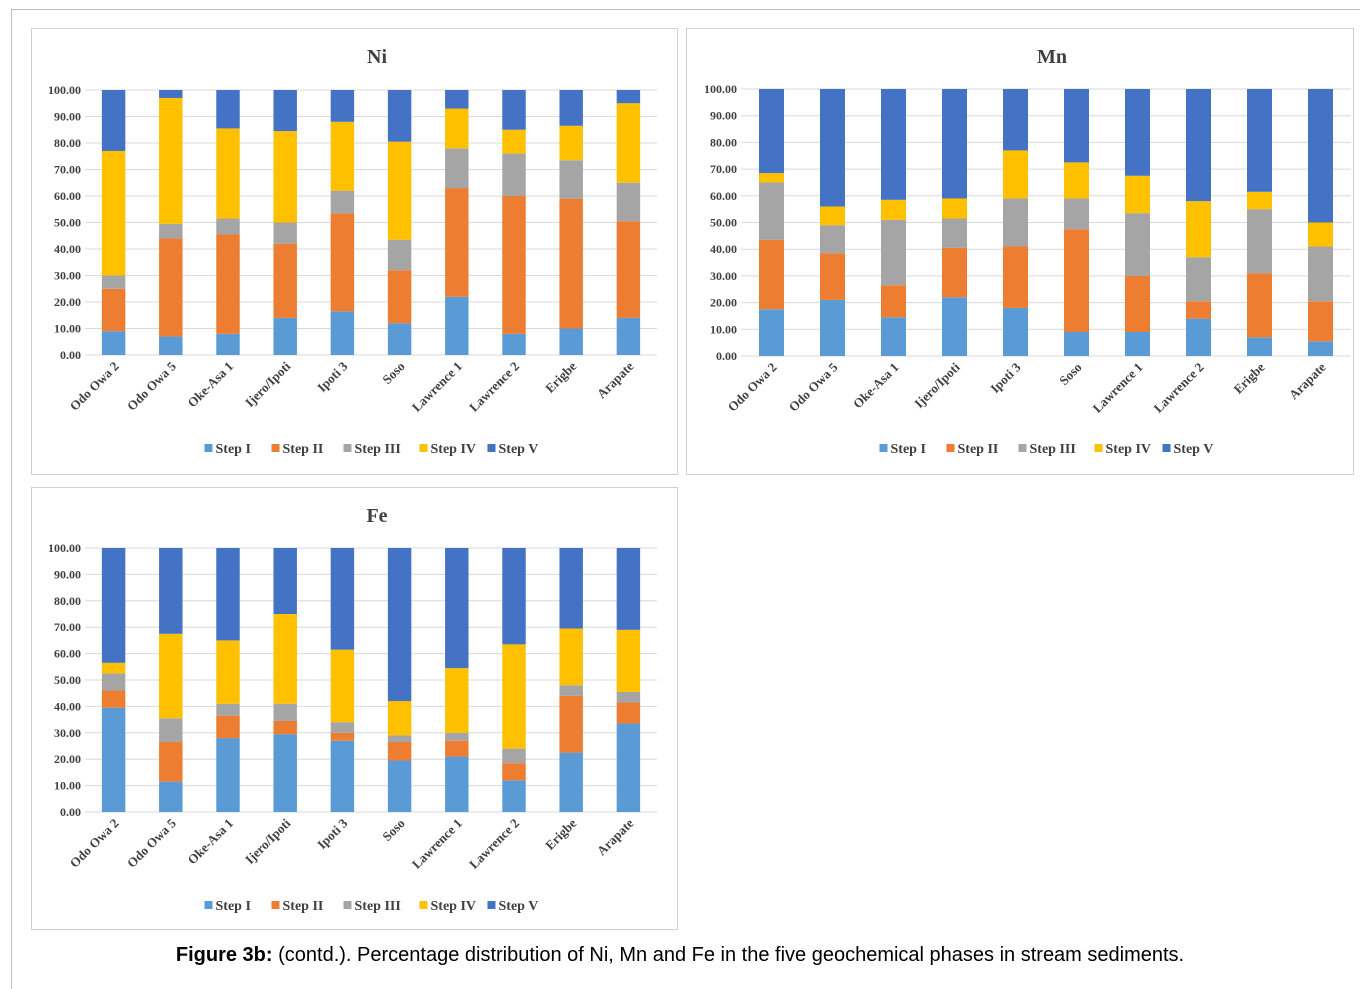 The image size is (1360, 989). What do you see at coordinates (437, 844) in the screenshot?
I see `x-tick-label: Lawrence 1` at bounding box center [437, 844].